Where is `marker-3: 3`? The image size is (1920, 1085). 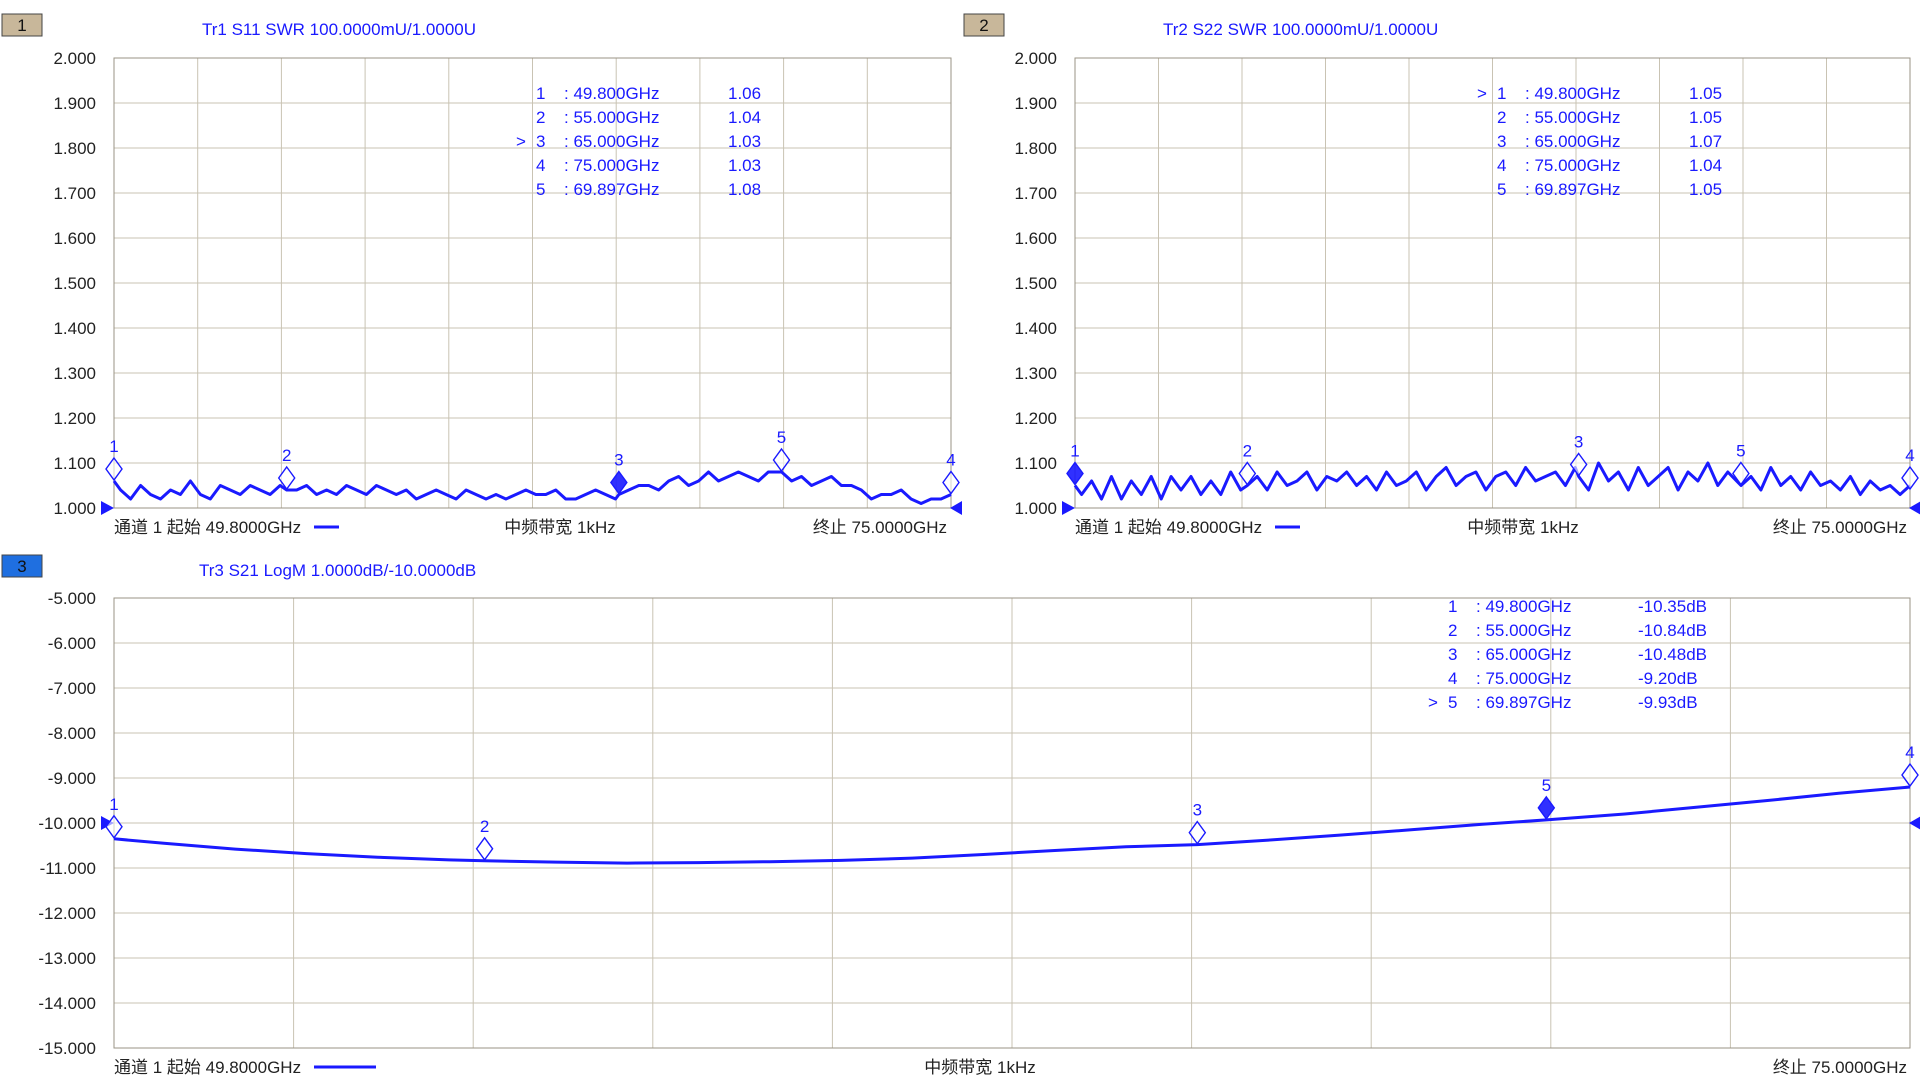
marker-3: 3 is located at coordinates (1578, 455).